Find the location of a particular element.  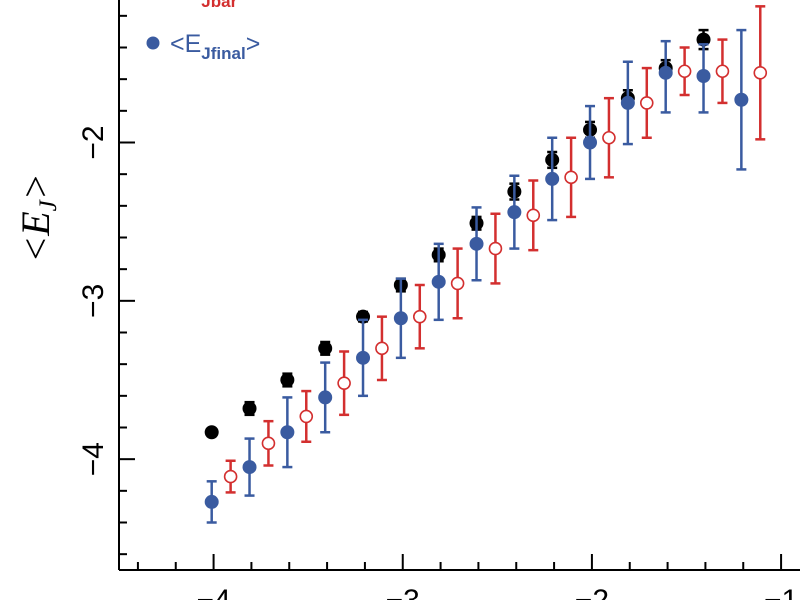

legend-label-jfinal-main: E is located at coordinates (193, 44).